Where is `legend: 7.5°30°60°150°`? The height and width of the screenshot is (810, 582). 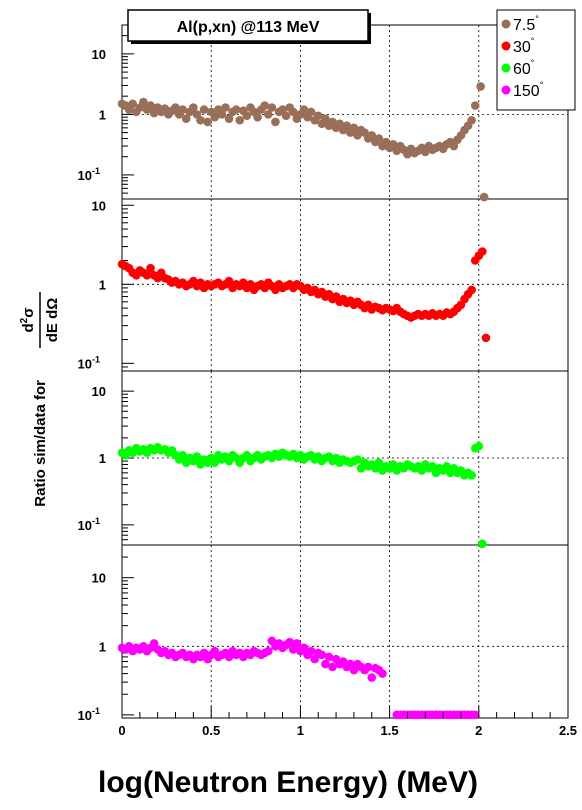
legend: 7.5°30°60°150° is located at coordinates (536, 60).